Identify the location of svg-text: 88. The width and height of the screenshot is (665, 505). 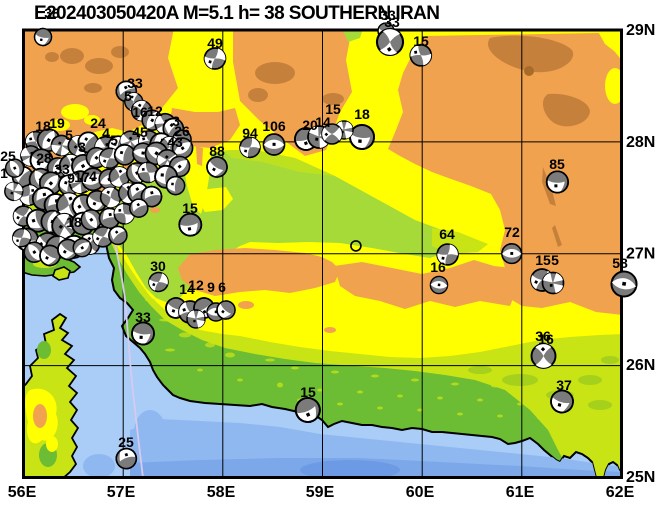
(217, 151).